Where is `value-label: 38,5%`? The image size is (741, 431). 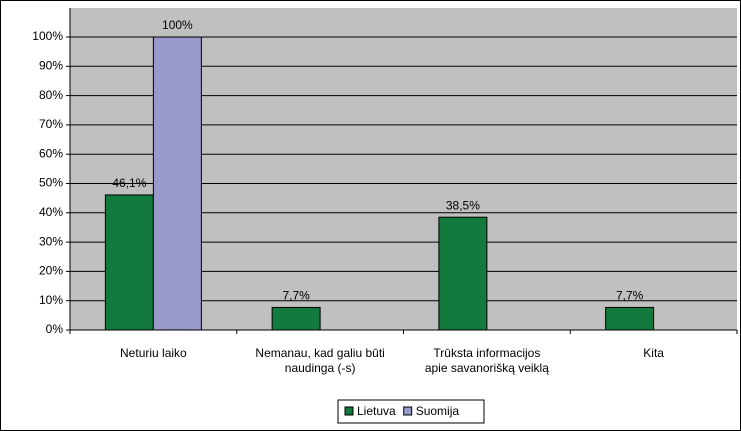
value-label: 38,5% is located at coordinates (463, 205).